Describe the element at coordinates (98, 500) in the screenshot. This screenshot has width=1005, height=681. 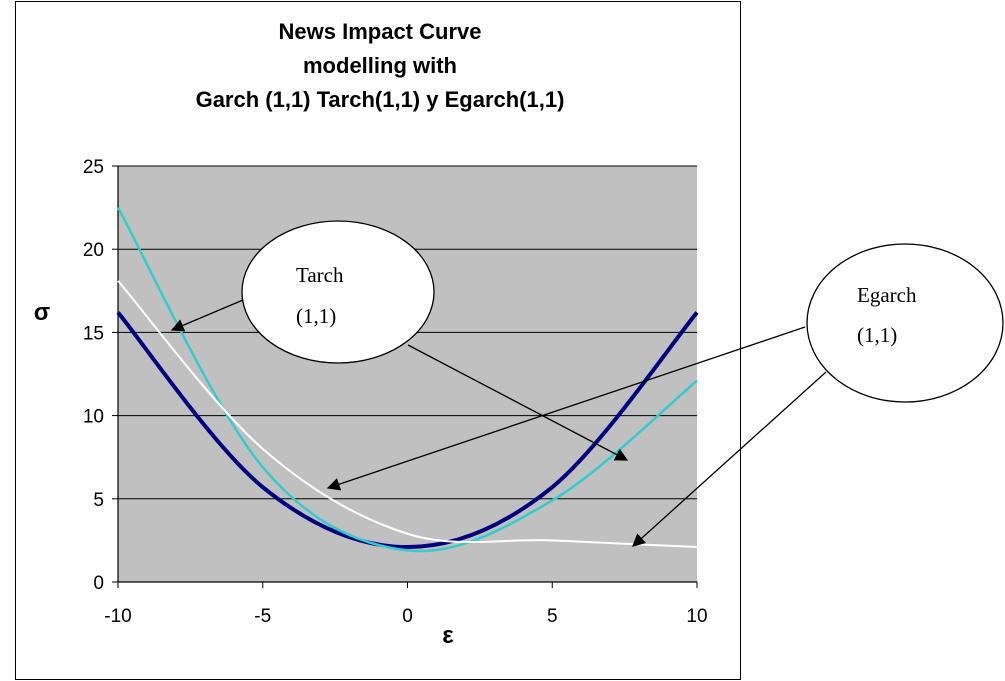
I see `y-tick-label: 5` at that location.